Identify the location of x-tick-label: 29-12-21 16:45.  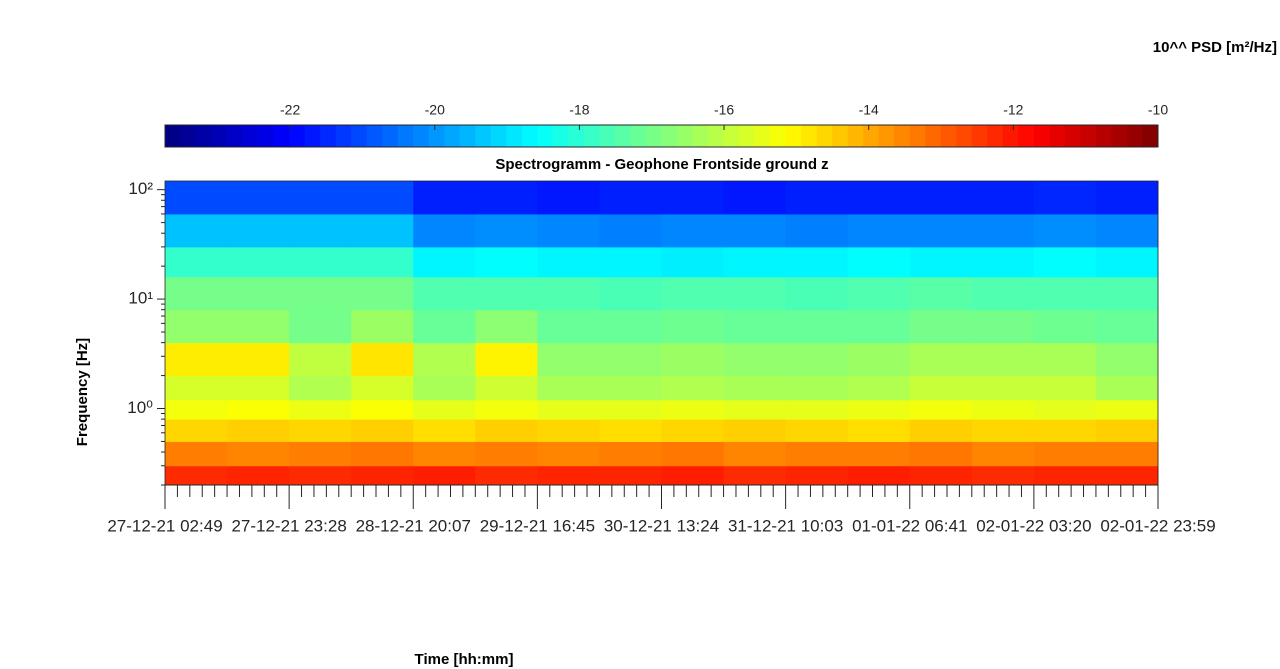
(537, 525).